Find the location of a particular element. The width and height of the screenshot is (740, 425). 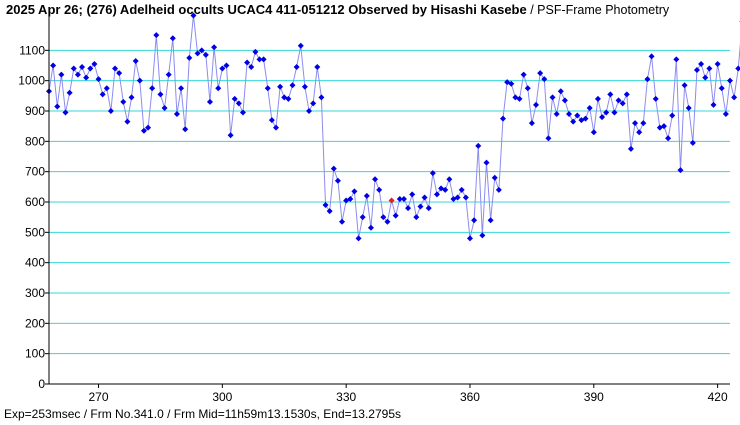

highlight-point is located at coordinates (391, 200).